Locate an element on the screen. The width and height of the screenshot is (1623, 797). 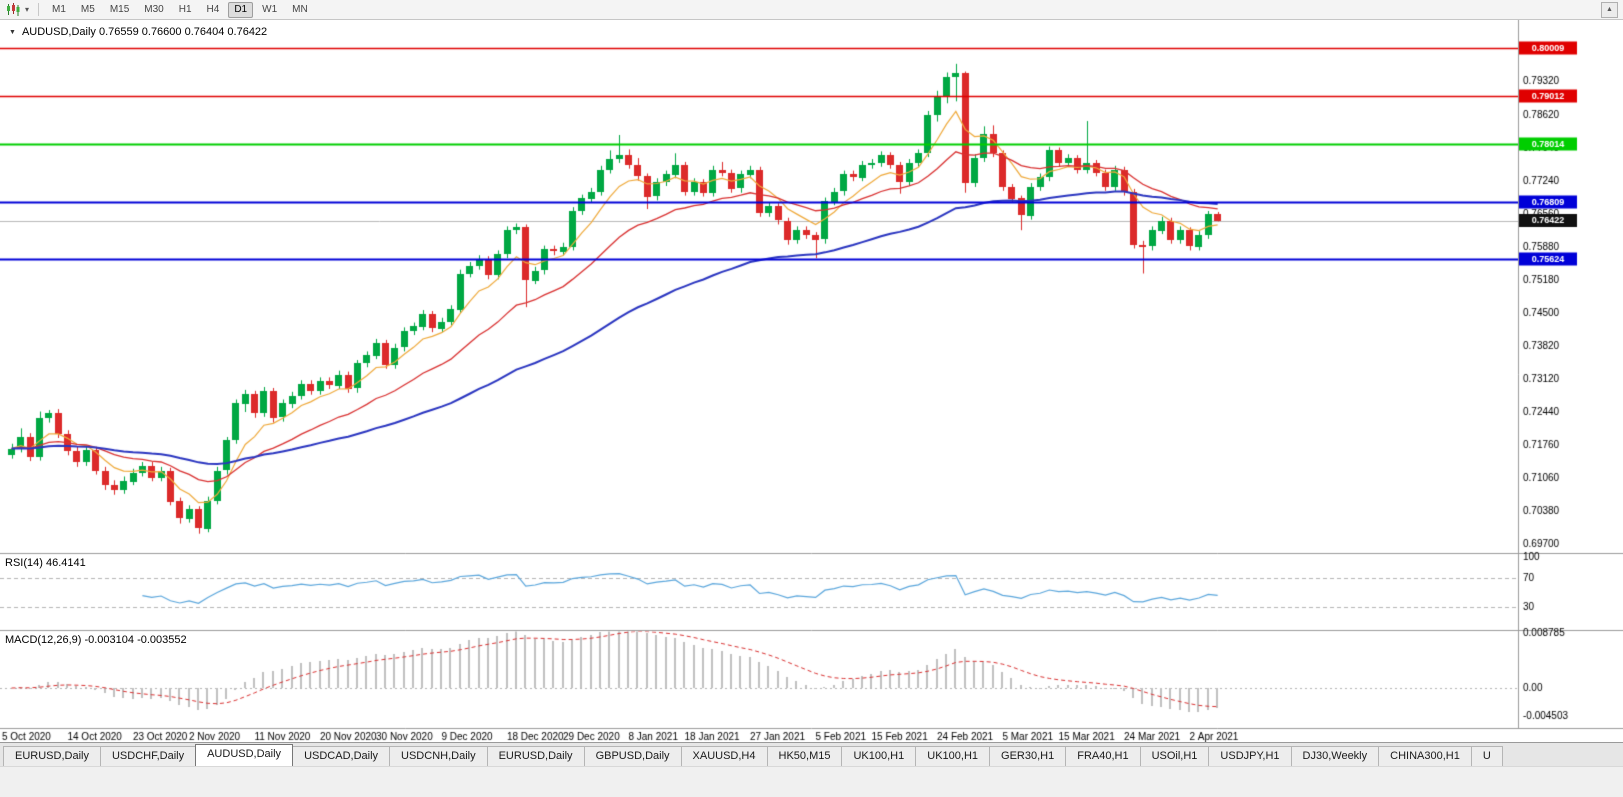
chart-tab-fra40-h1: FRA40,H1 is located at coordinates (1103, 756).